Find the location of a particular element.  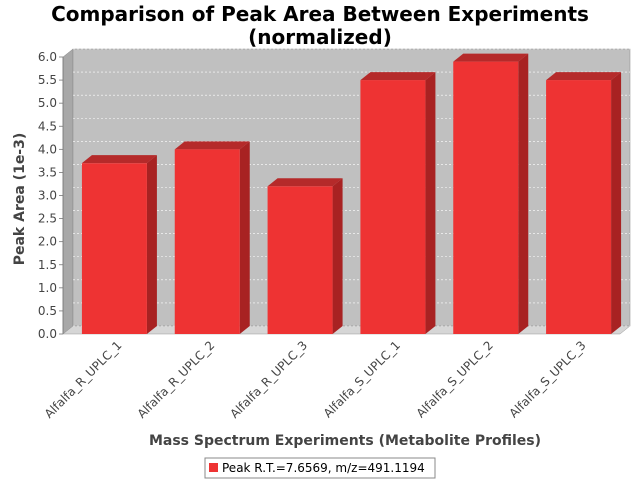

legend-swatch is located at coordinates (213, 467).